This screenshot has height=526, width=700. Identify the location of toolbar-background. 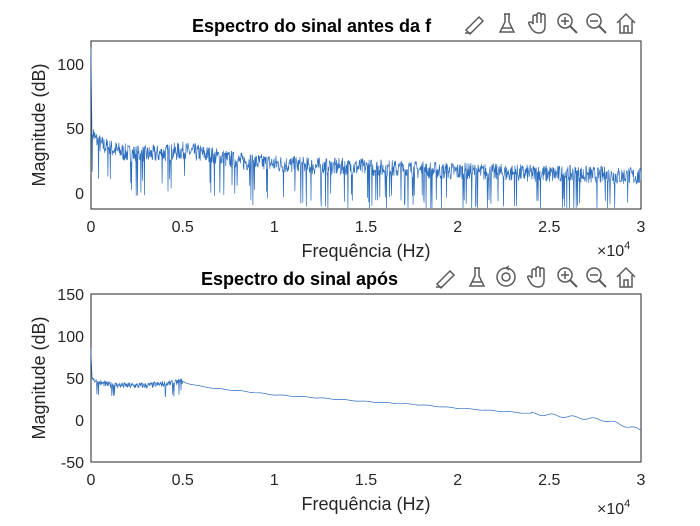
(552, 23).